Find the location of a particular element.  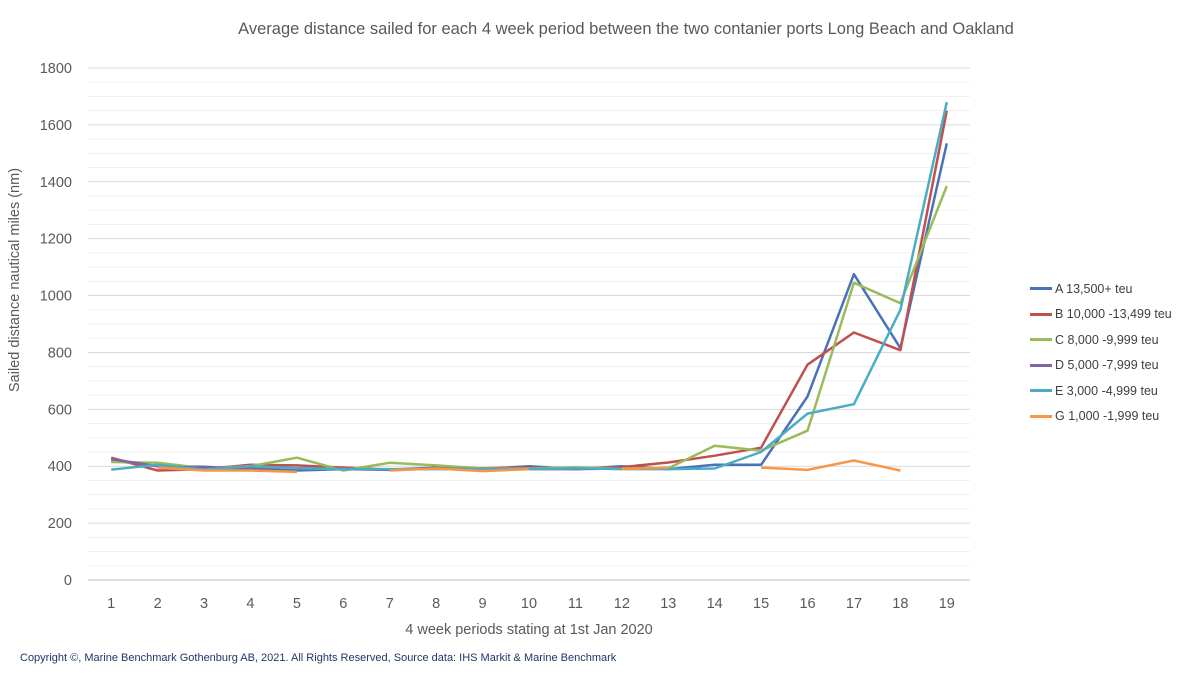

y-axis-label: Sailed distance nautical miles (nm) is located at coordinates (15, 280).